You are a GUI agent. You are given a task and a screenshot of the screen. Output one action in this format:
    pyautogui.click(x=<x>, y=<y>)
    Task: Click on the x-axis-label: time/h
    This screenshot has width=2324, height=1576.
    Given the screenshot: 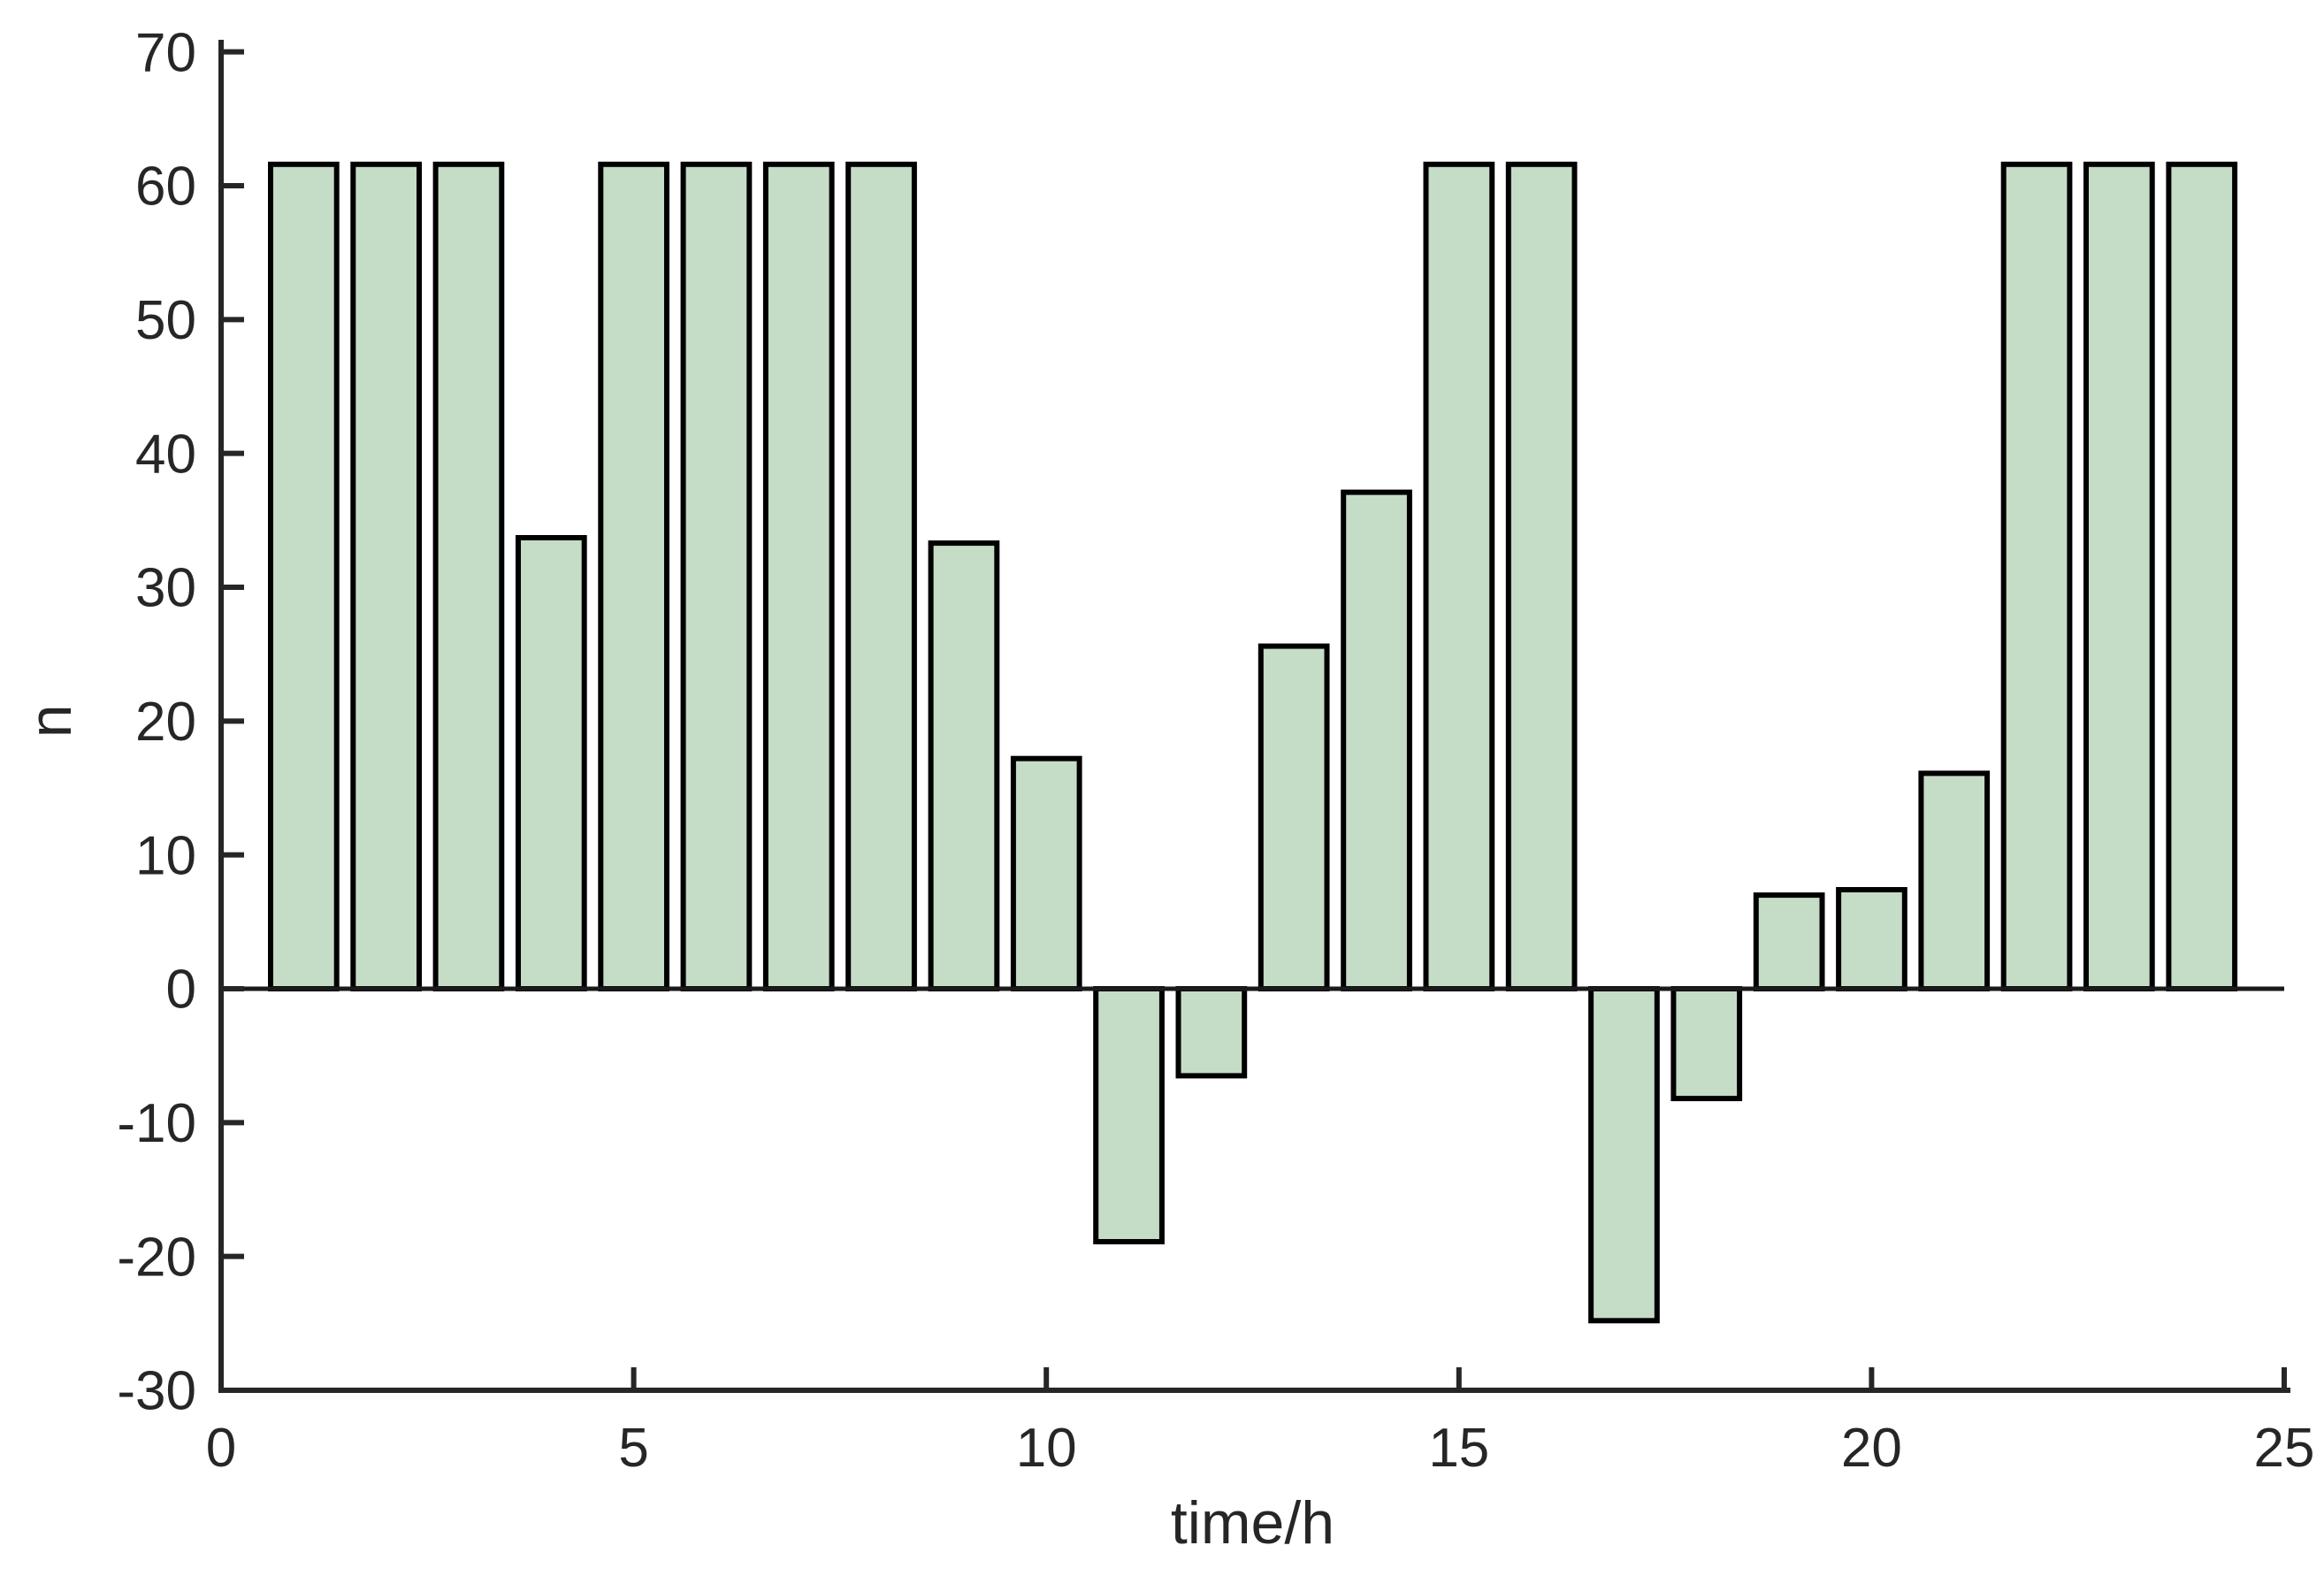 What is the action you would take?
    pyautogui.click(x=1252, y=1523)
    